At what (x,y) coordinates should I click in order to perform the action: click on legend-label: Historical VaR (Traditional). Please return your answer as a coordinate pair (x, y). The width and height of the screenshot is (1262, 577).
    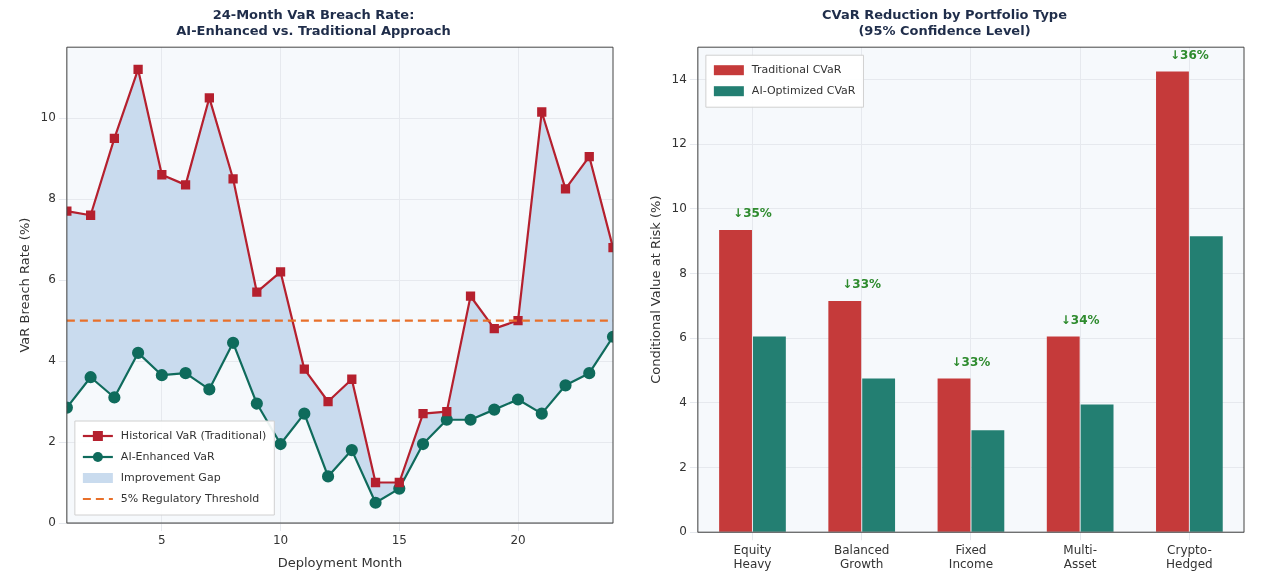
    Looking at the image, I should click on (193, 435).